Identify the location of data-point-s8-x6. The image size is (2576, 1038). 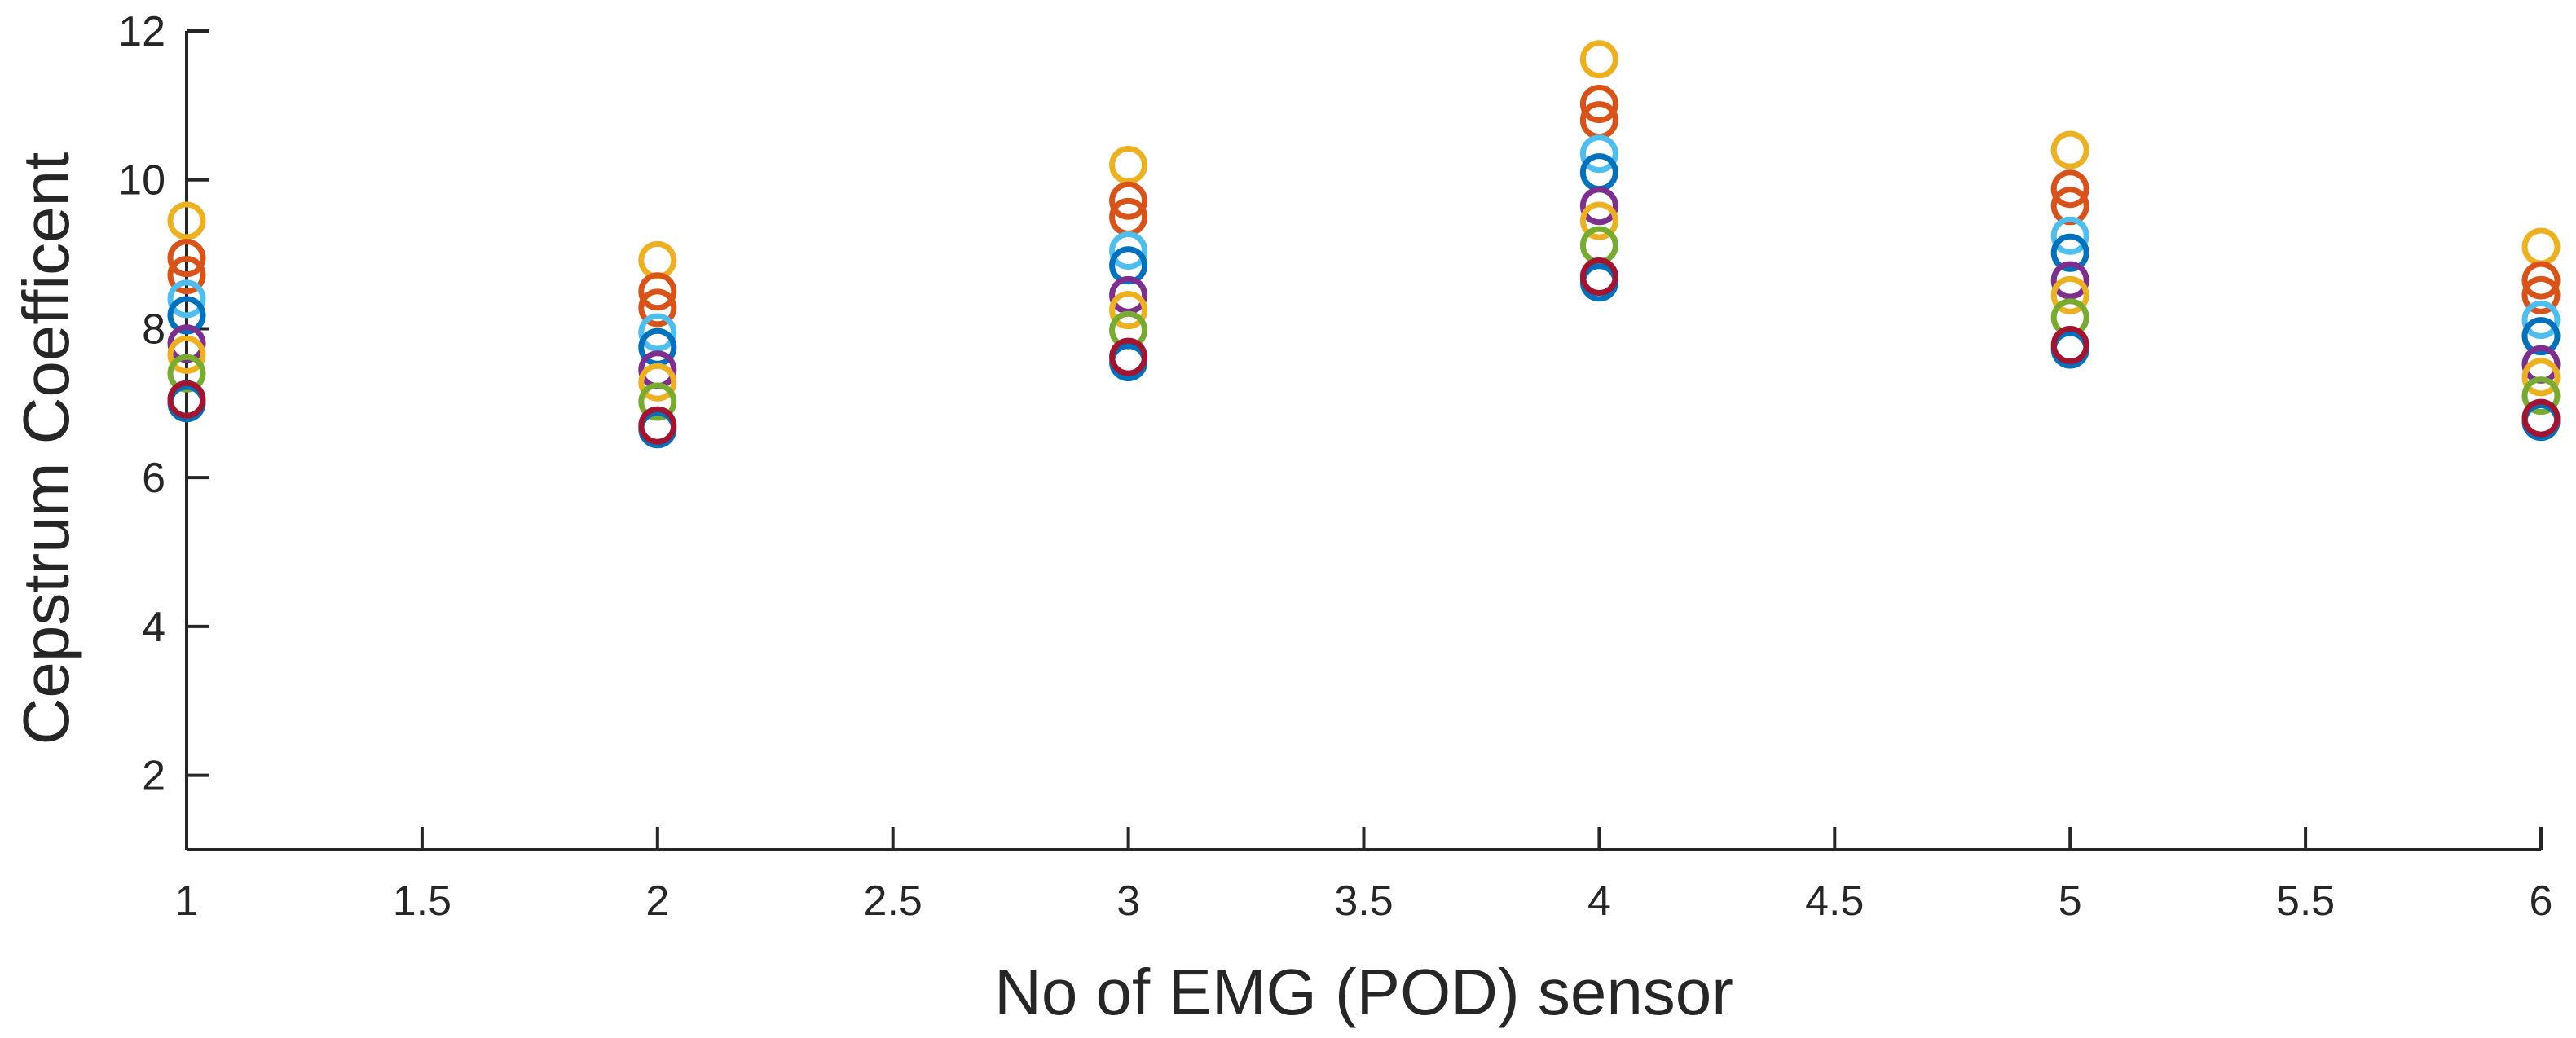
(2541, 396).